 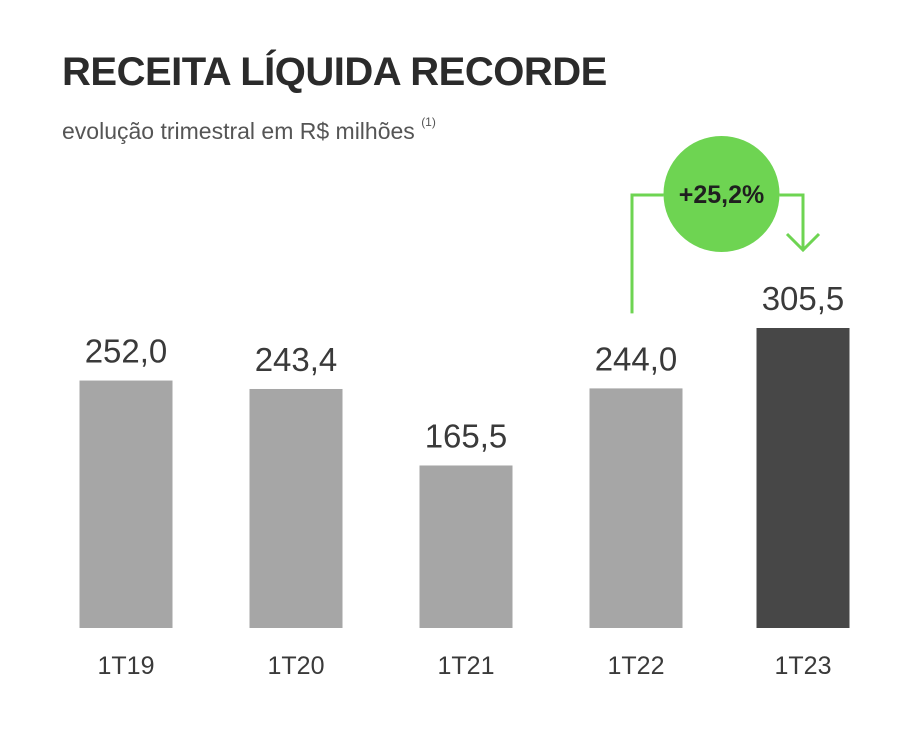 I want to click on value-label-1T20: 243,4, so click(x=296, y=359).